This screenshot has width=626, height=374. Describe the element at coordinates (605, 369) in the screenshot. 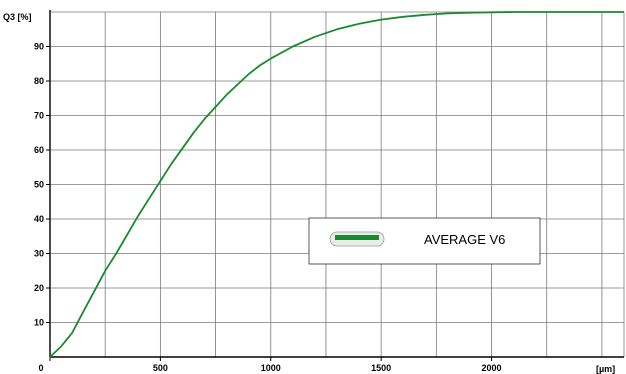

I see `x-axis-label: [µm]` at that location.